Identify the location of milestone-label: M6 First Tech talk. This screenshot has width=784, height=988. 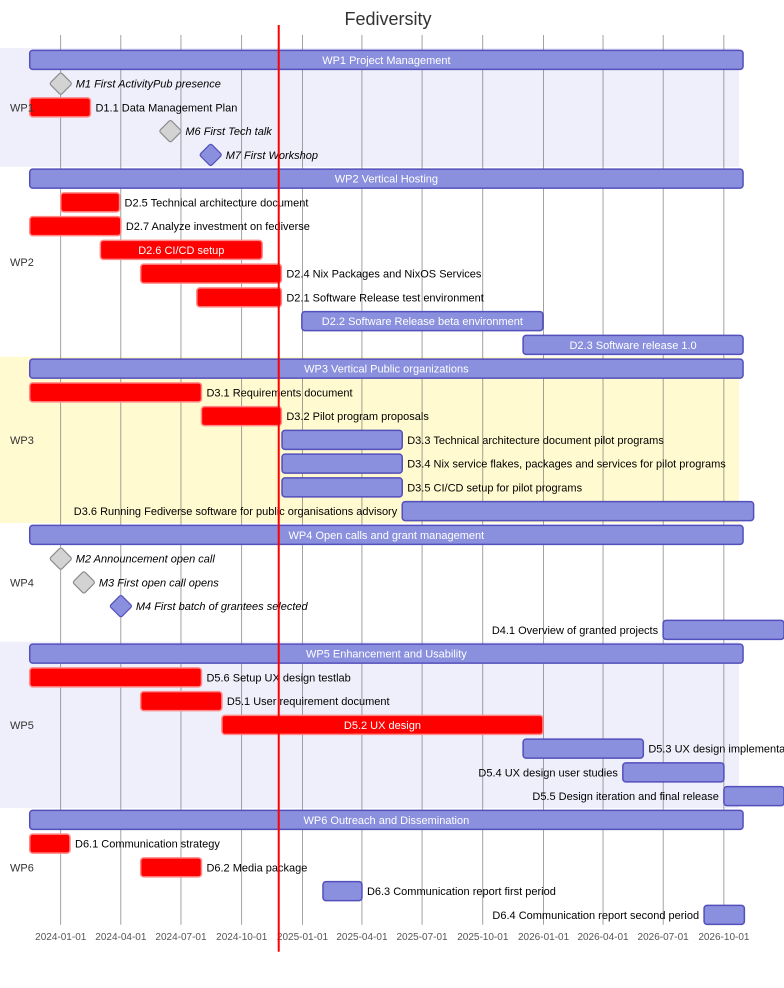
(228, 132).